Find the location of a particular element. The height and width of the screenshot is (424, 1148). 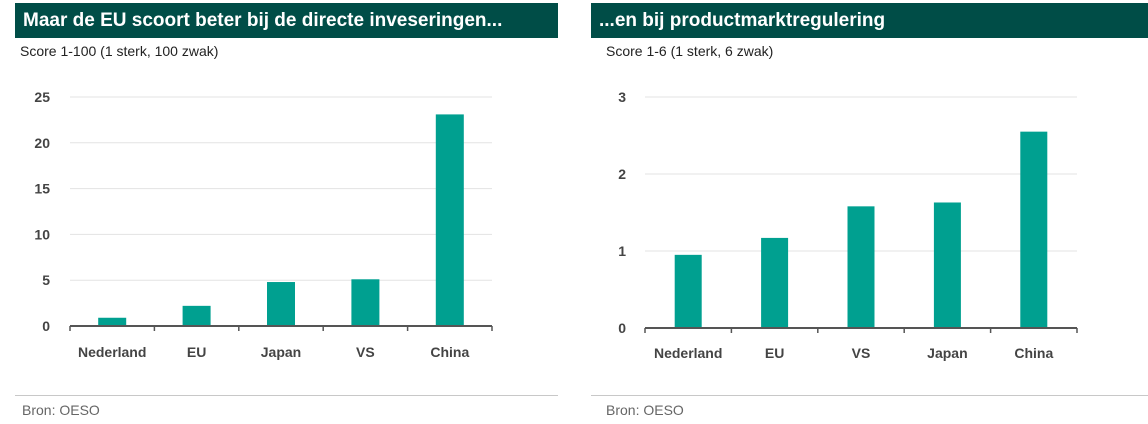

y-tick-label: 20 is located at coordinates (42, 143).